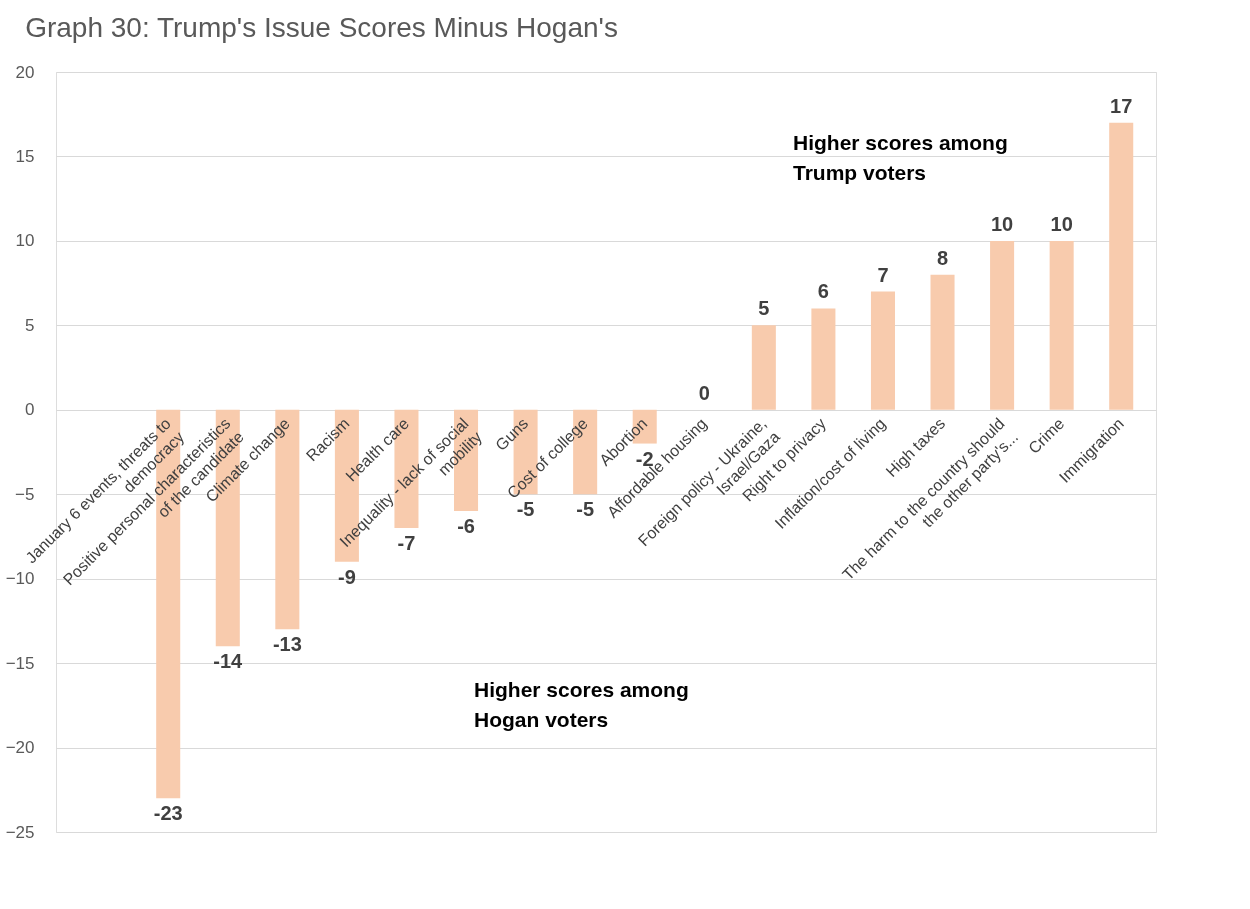  What do you see at coordinates (20, 748) in the screenshot?
I see `y-tick-label: −20` at bounding box center [20, 748].